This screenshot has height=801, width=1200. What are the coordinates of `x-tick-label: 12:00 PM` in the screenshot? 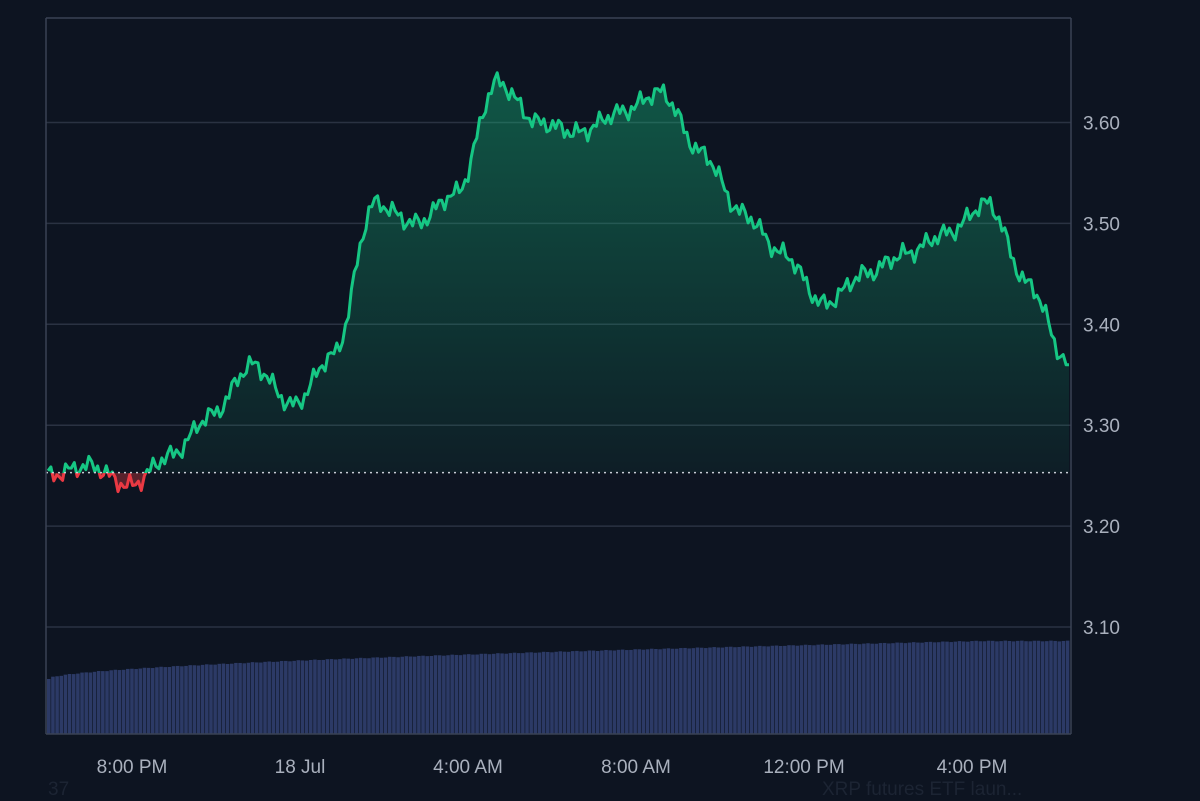 It's located at (803, 767).